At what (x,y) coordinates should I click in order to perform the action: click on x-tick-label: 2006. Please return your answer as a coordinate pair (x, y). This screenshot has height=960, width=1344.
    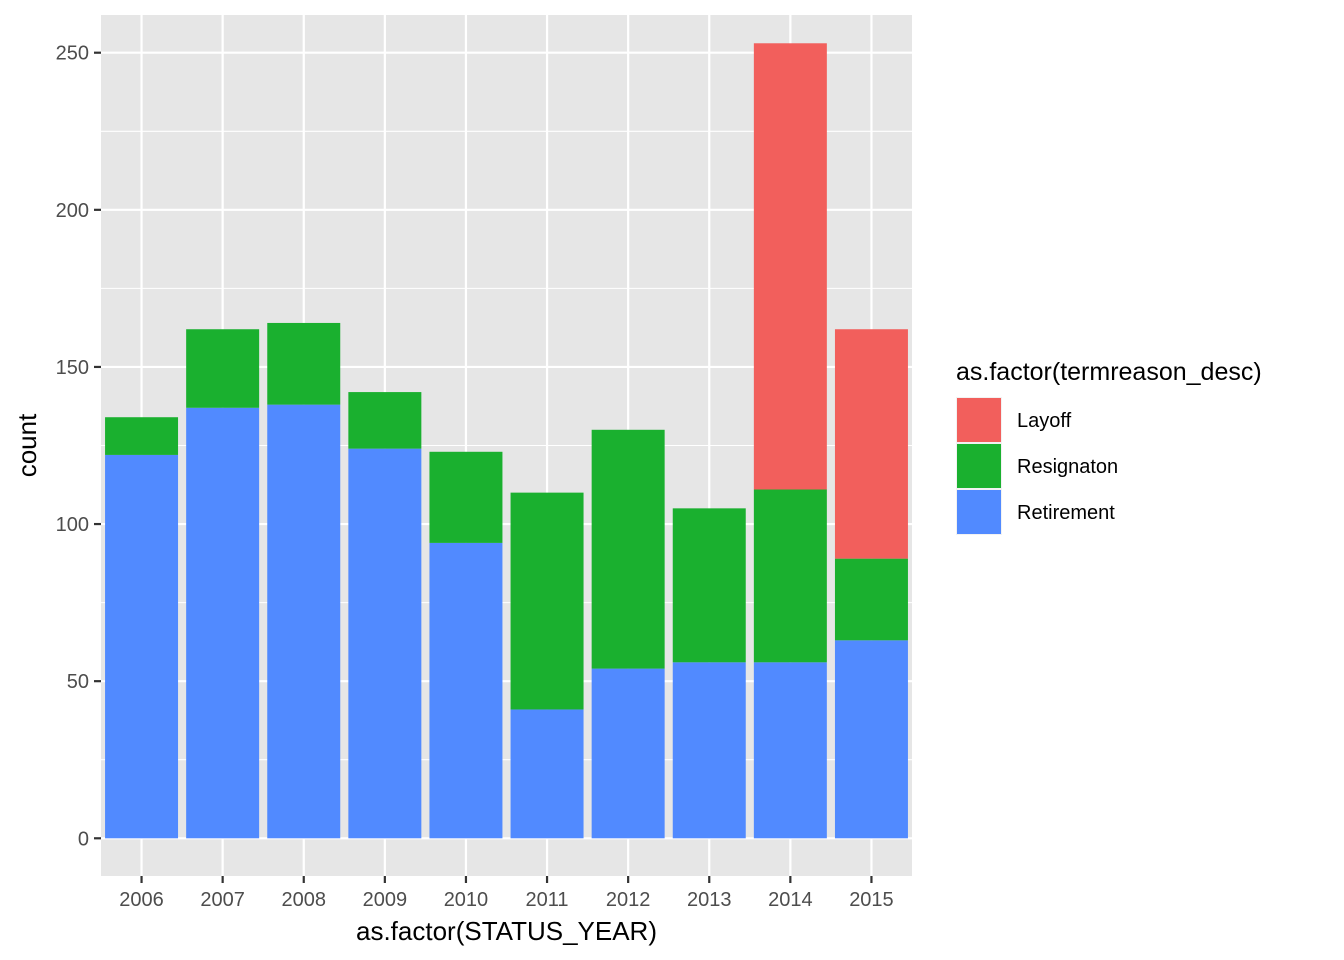
    Looking at the image, I should click on (141, 900).